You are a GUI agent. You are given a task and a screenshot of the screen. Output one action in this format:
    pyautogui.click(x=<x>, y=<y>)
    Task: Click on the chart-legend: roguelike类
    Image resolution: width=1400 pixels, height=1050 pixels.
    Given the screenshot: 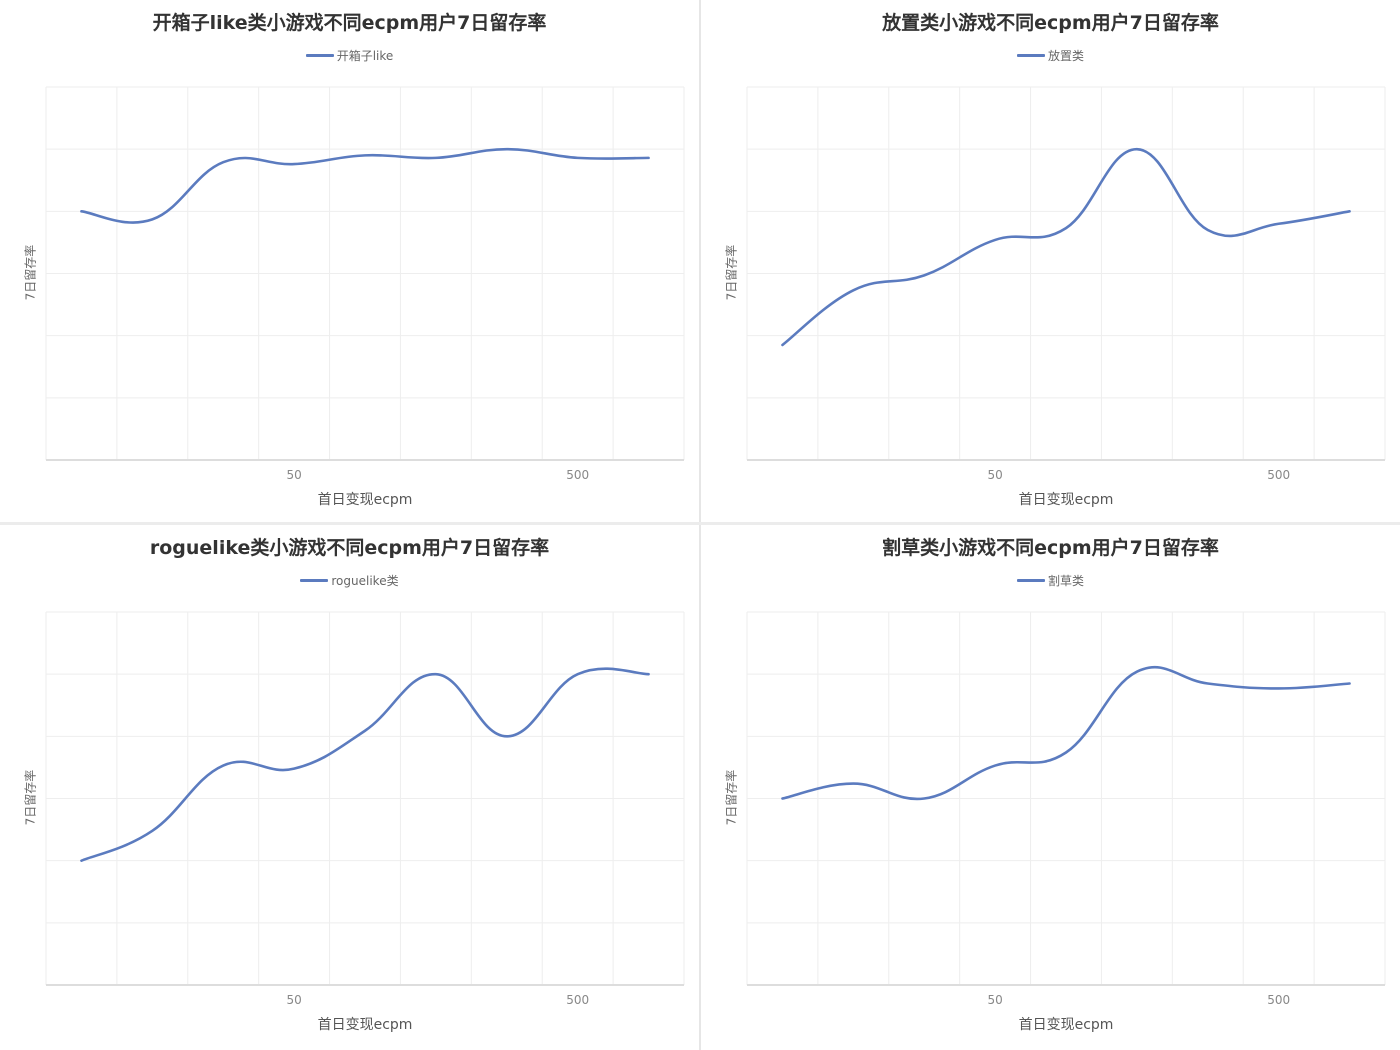 What is the action you would take?
    pyautogui.click(x=349, y=580)
    